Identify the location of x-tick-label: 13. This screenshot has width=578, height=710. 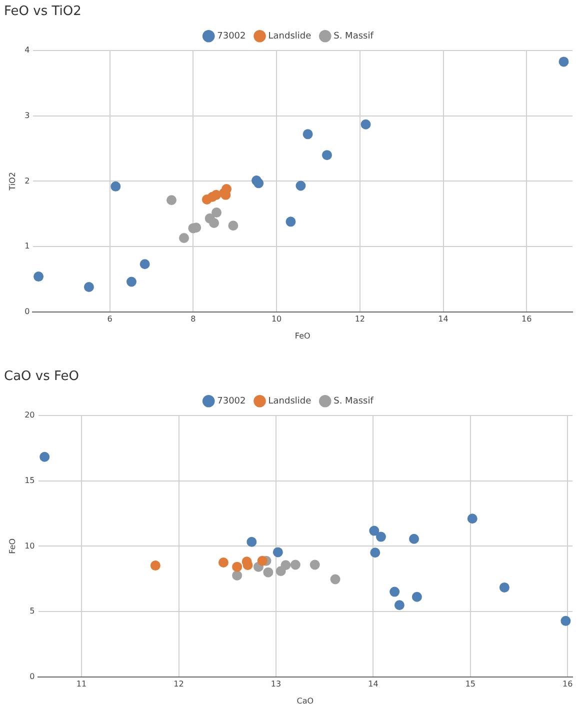
(276, 684).